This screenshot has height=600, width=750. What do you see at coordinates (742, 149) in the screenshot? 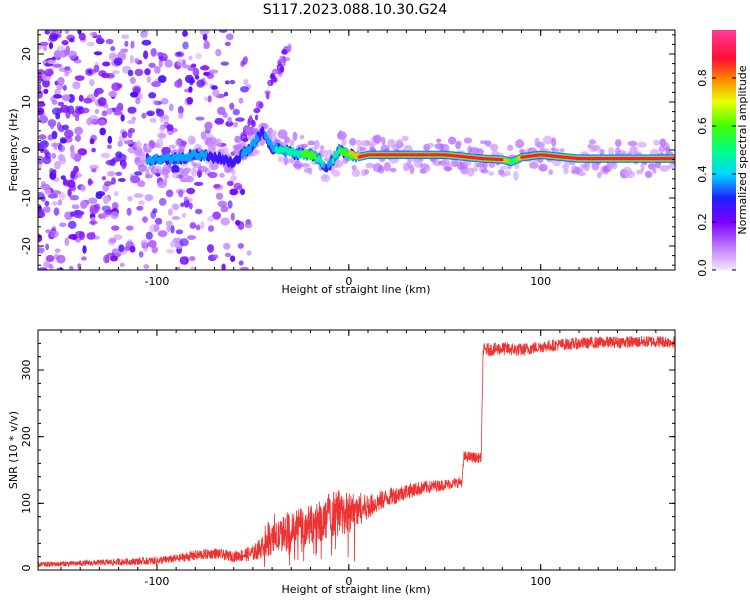
I see `colorbar-label: Normalized spectral amplitude` at bounding box center [742, 149].